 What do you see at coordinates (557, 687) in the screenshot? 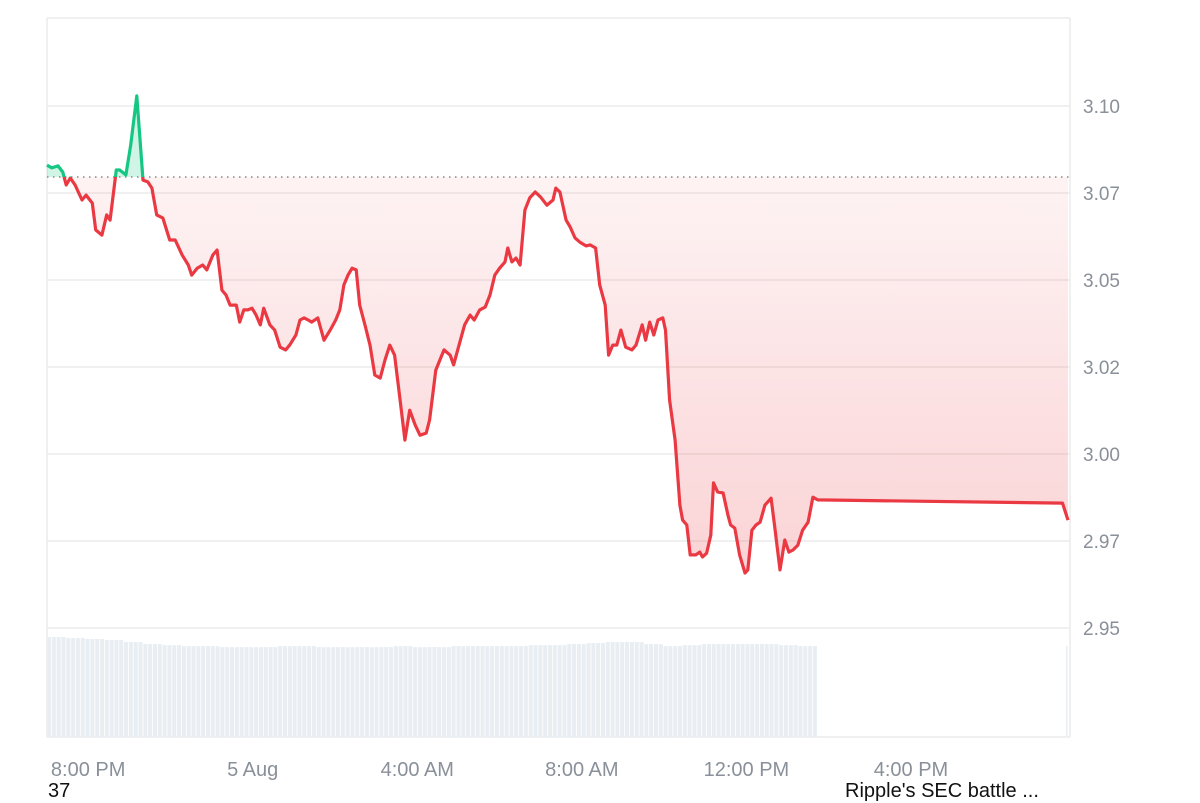
I see `volume-bars` at bounding box center [557, 687].